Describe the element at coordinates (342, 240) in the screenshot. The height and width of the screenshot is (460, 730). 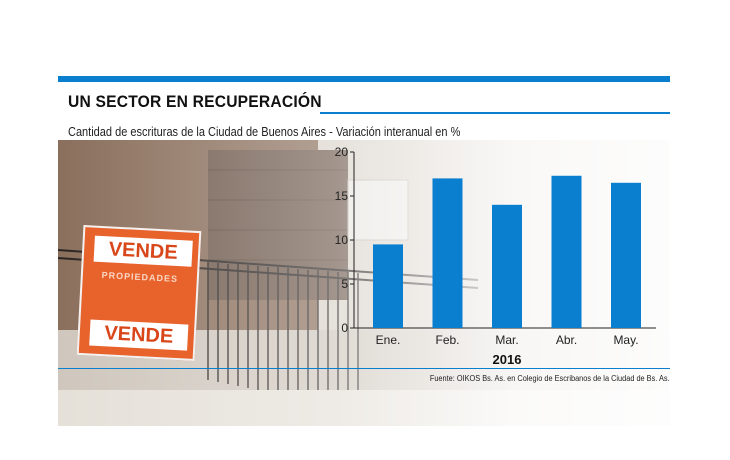
I see `y-tick-label: 10` at that location.